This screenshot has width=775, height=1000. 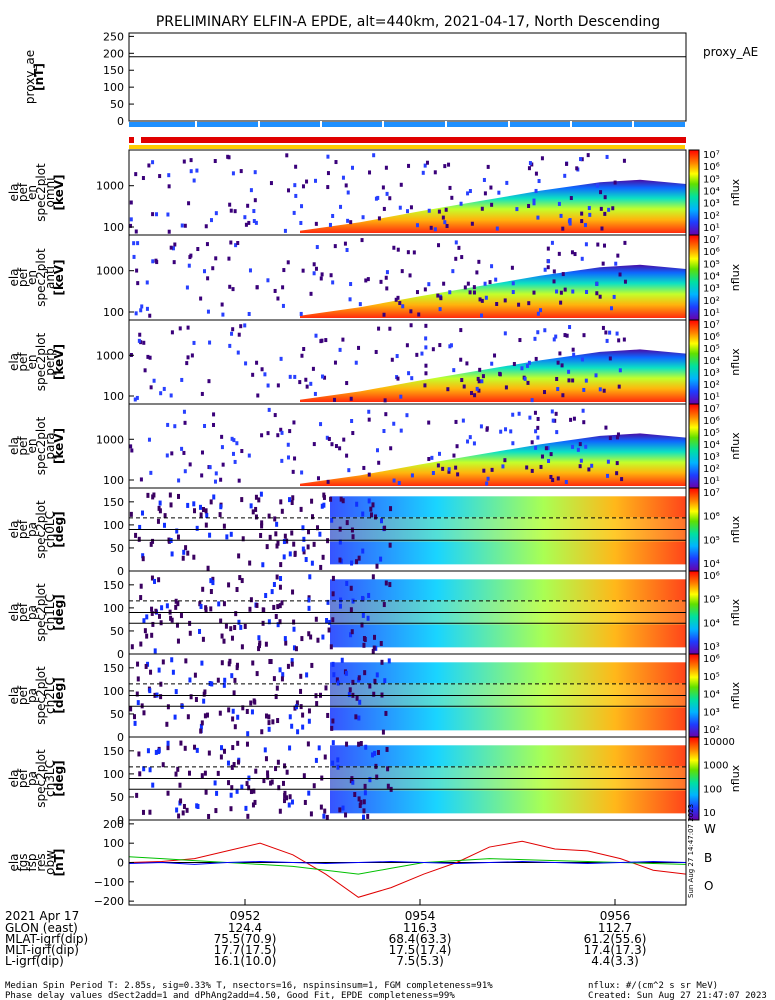 What do you see at coordinates (50, 277) in the screenshot?
I see `ylabel-line: anti` at bounding box center [50, 277].